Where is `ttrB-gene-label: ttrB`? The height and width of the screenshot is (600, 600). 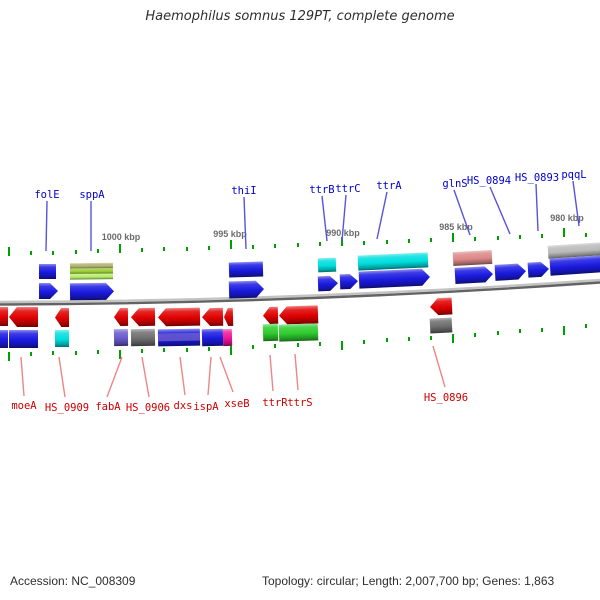
ttrB-gene-label: ttrB is located at coordinates (321, 190).